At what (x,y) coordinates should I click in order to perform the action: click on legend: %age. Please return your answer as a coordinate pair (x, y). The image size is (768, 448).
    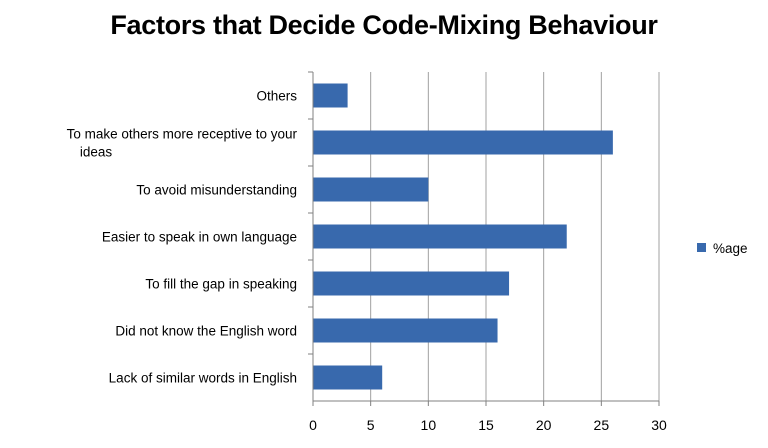
    Looking at the image, I should click on (722, 248).